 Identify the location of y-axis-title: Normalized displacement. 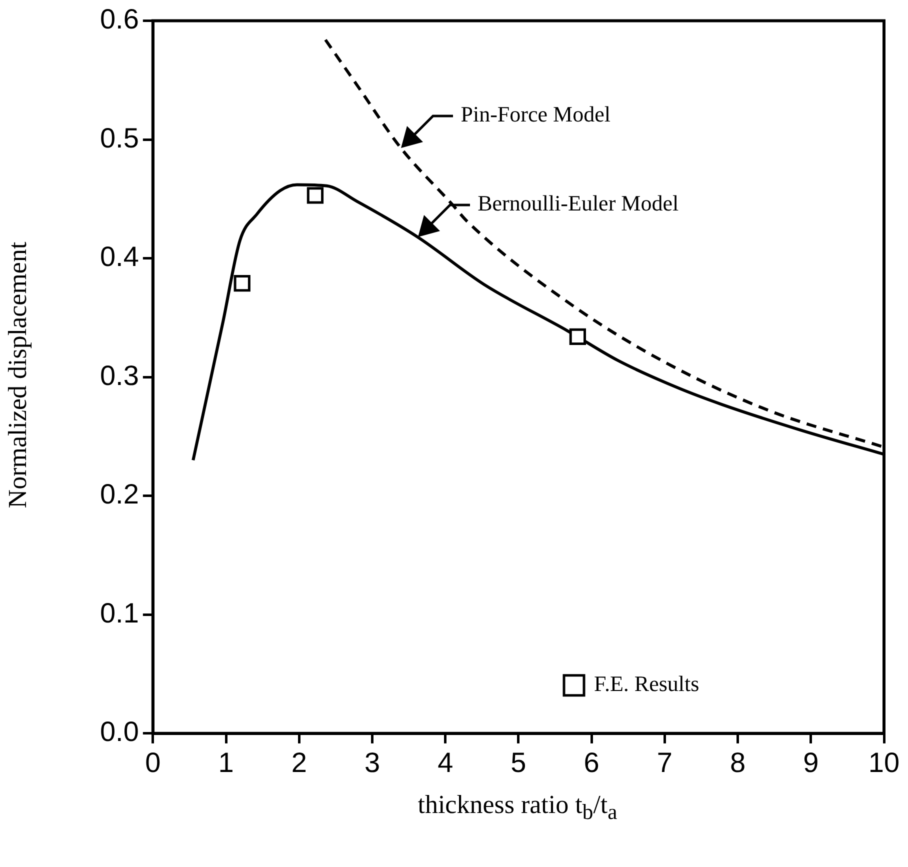
(18, 375).